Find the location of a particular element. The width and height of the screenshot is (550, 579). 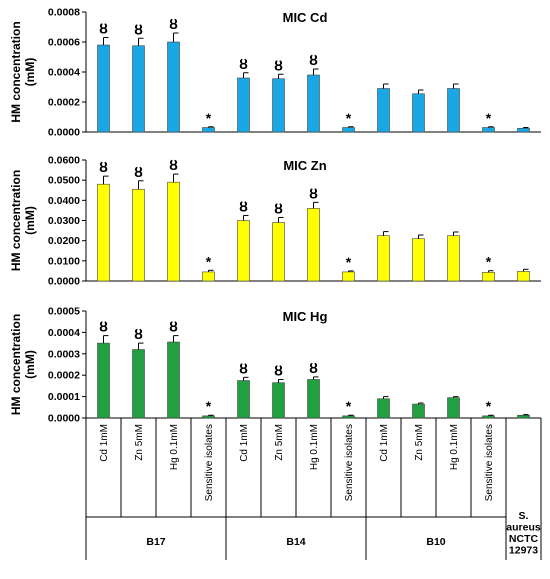

y-tick-label: 0.0002 is located at coordinates (64, 103).